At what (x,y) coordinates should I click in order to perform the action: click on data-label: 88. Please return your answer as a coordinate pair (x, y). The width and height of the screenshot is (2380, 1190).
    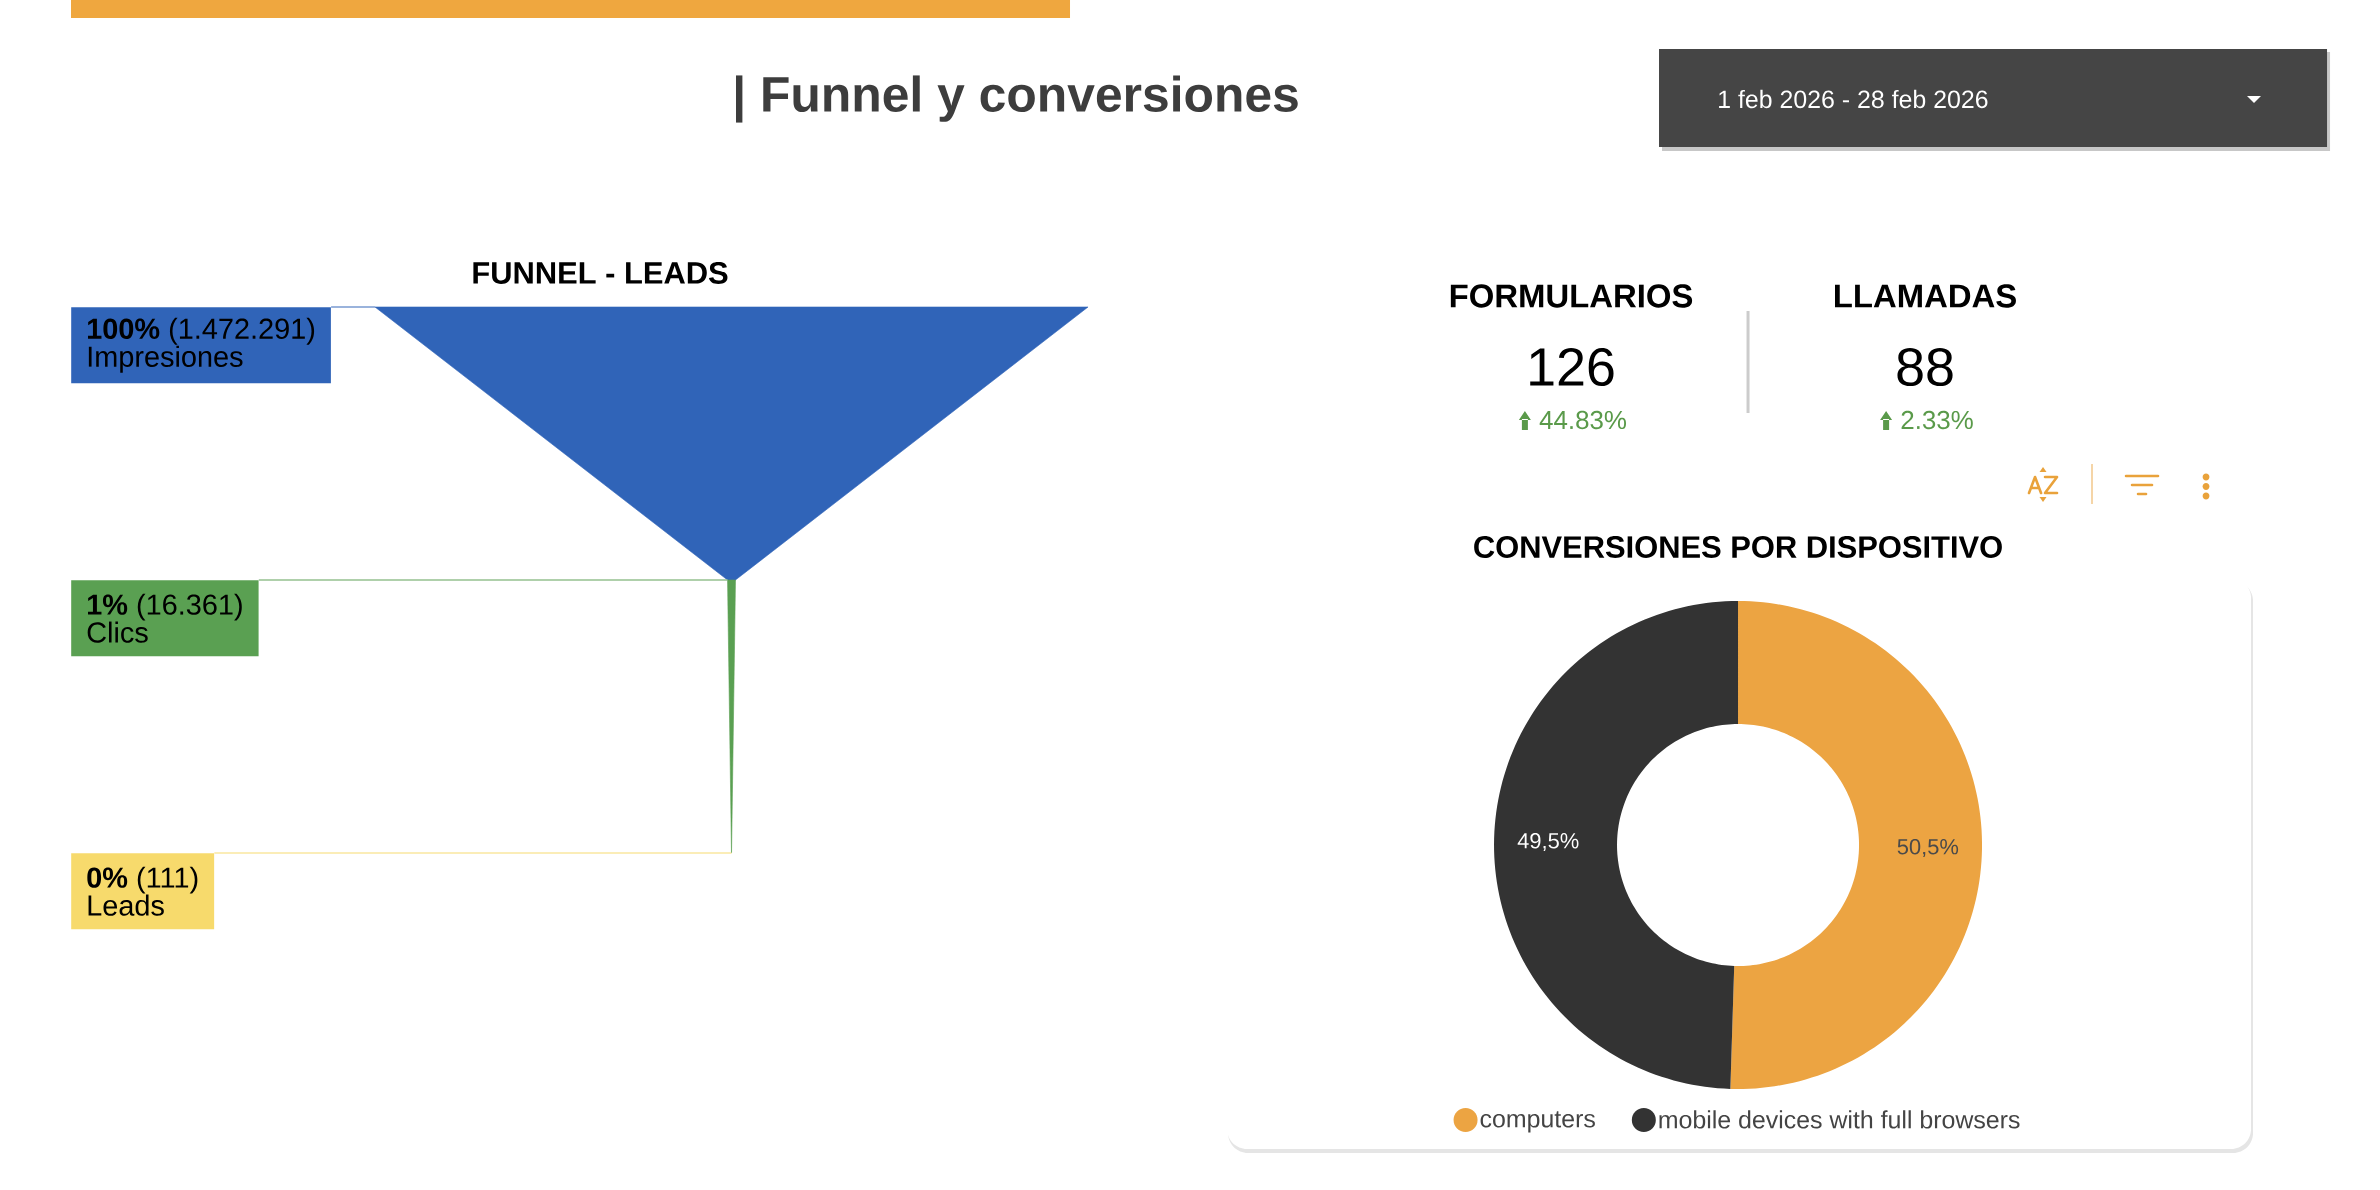
    Looking at the image, I should click on (1925, 367).